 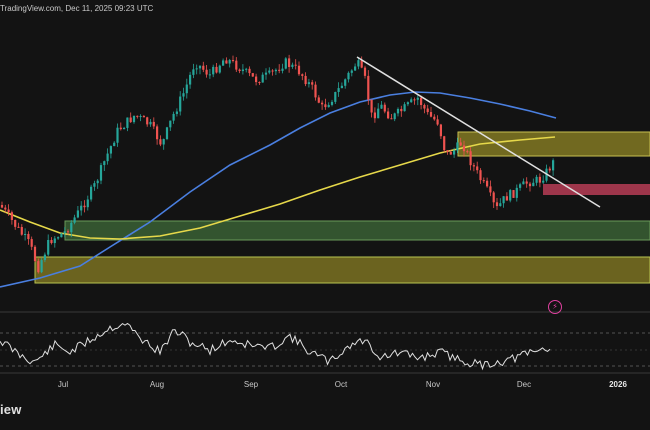 I want to click on trendline, so click(x=478, y=132).